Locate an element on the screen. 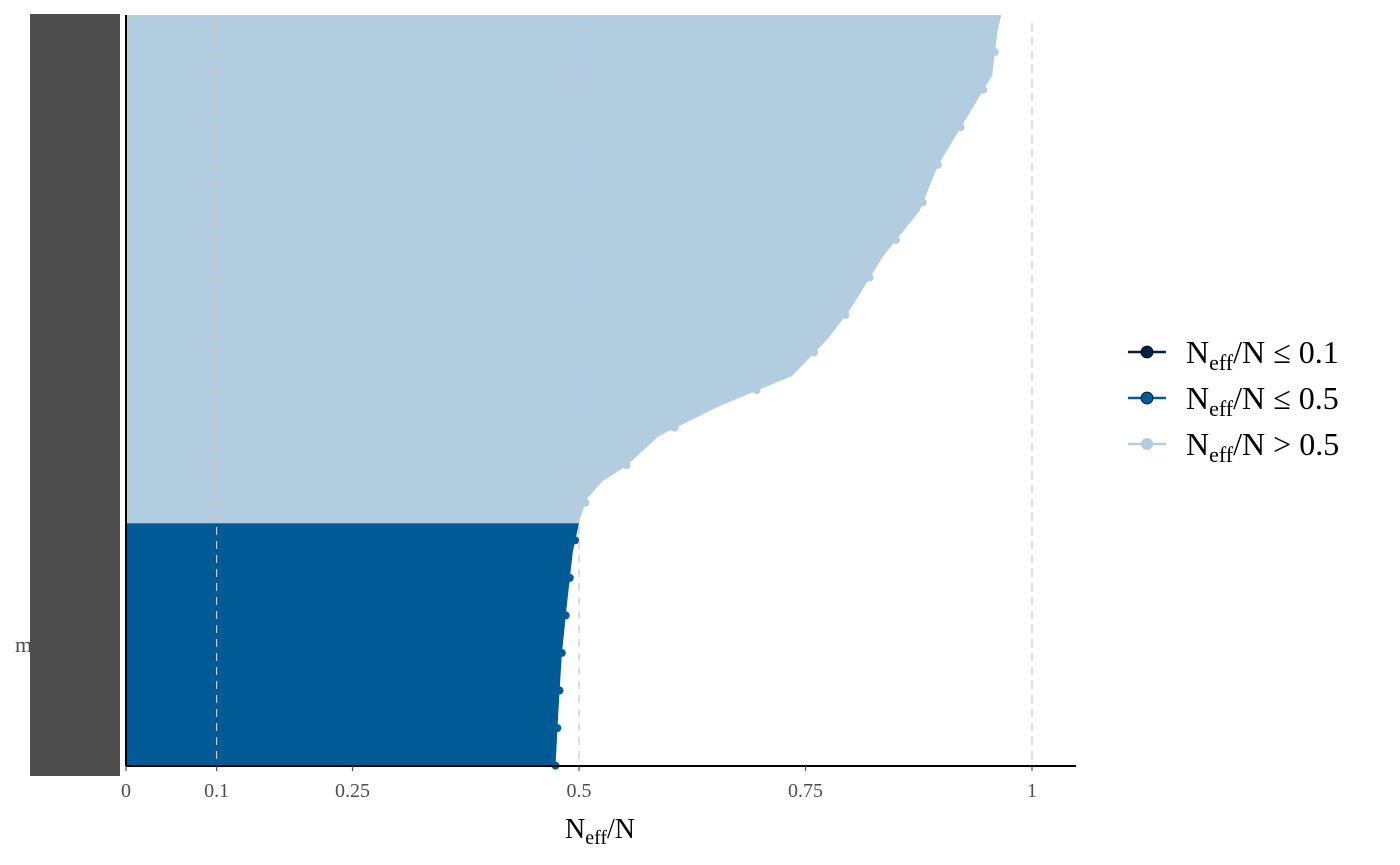 The height and width of the screenshot is (865, 1400). ratio-point is located at coordinates (756, 390).